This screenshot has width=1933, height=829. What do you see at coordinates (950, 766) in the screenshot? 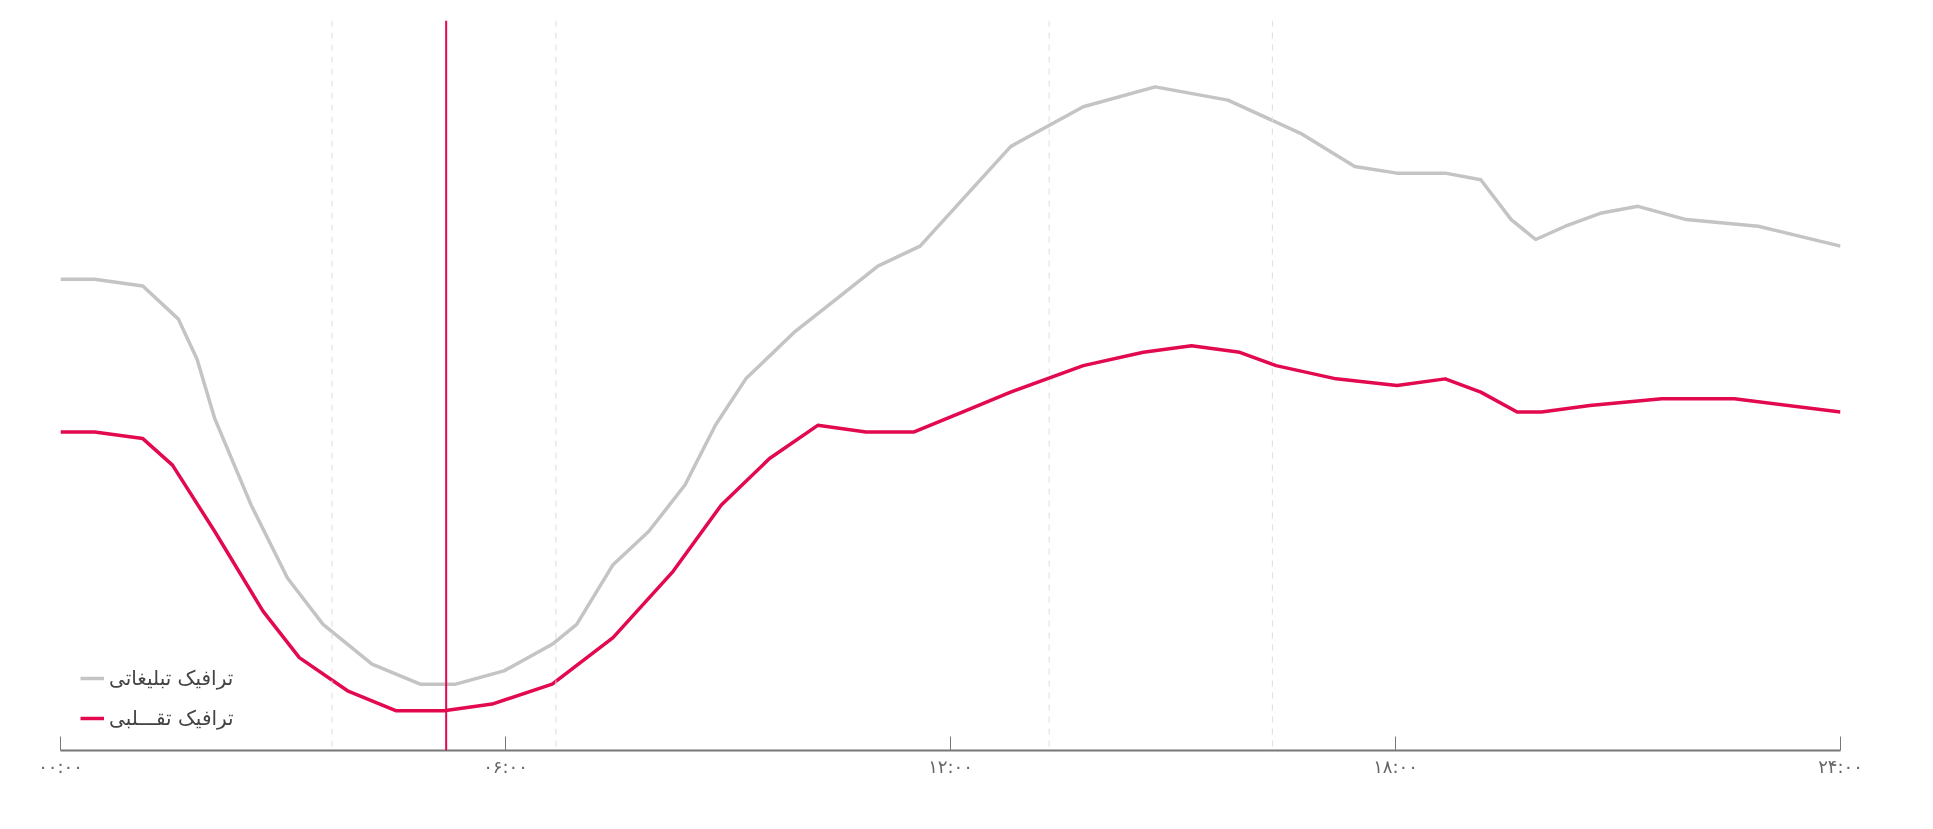
I see `x-tick-label: ۱۲:۰۰` at bounding box center [950, 766].